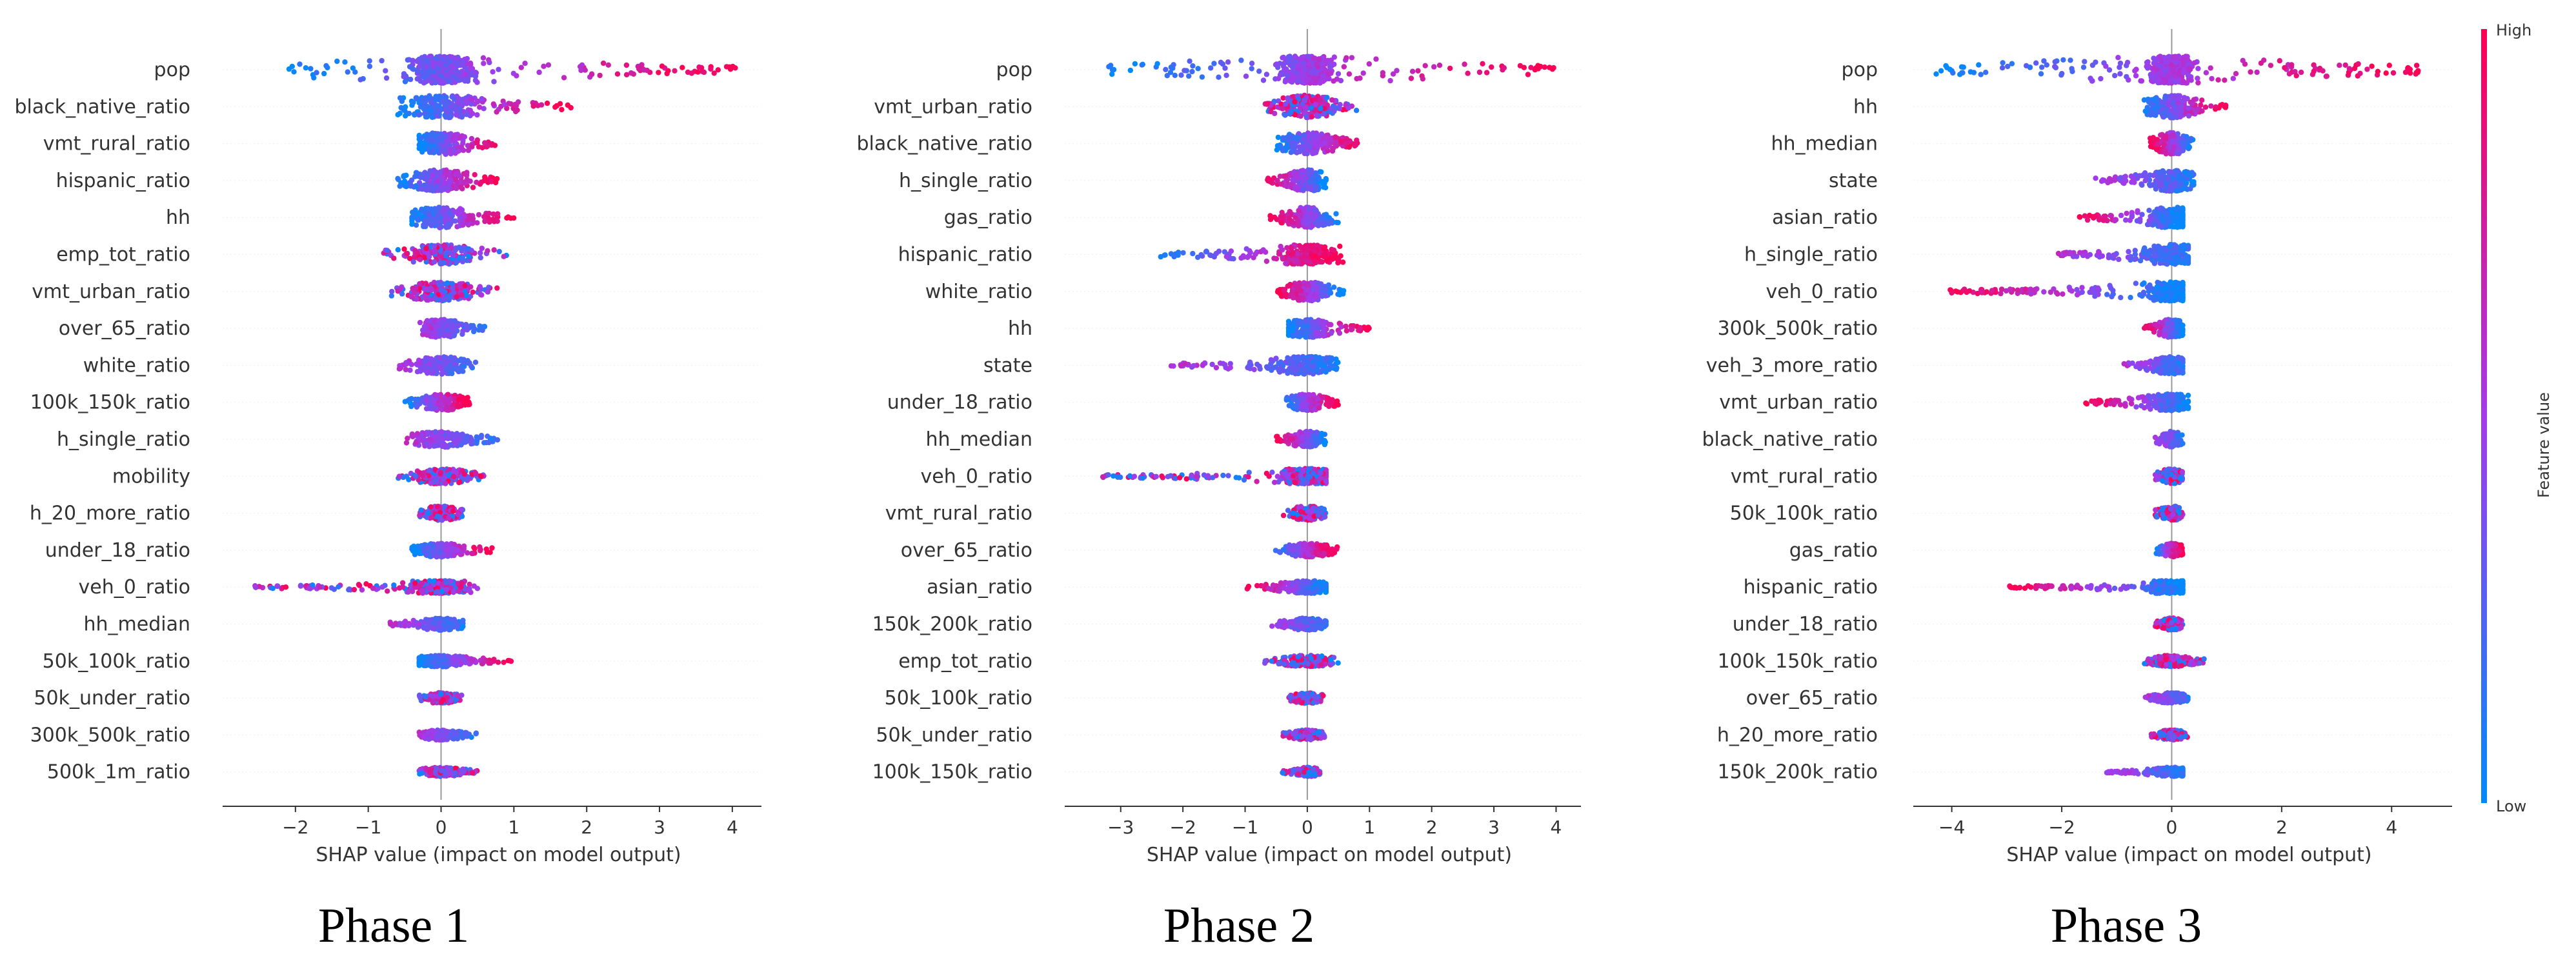 Image resolution: width=2576 pixels, height=974 pixels. What do you see at coordinates (110, 513) in the screenshot?
I see `feature-label: h_20_more_ratio` at bounding box center [110, 513].